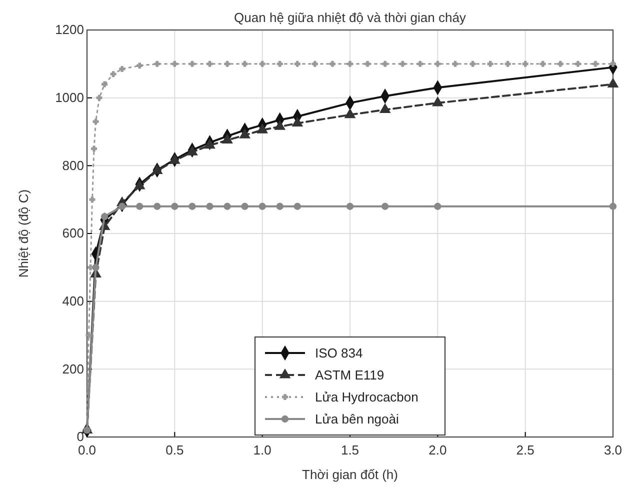 This screenshot has height=485, width=630. What do you see at coordinates (69, 97) in the screenshot?
I see `y-tick-label: 1000` at bounding box center [69, 97].